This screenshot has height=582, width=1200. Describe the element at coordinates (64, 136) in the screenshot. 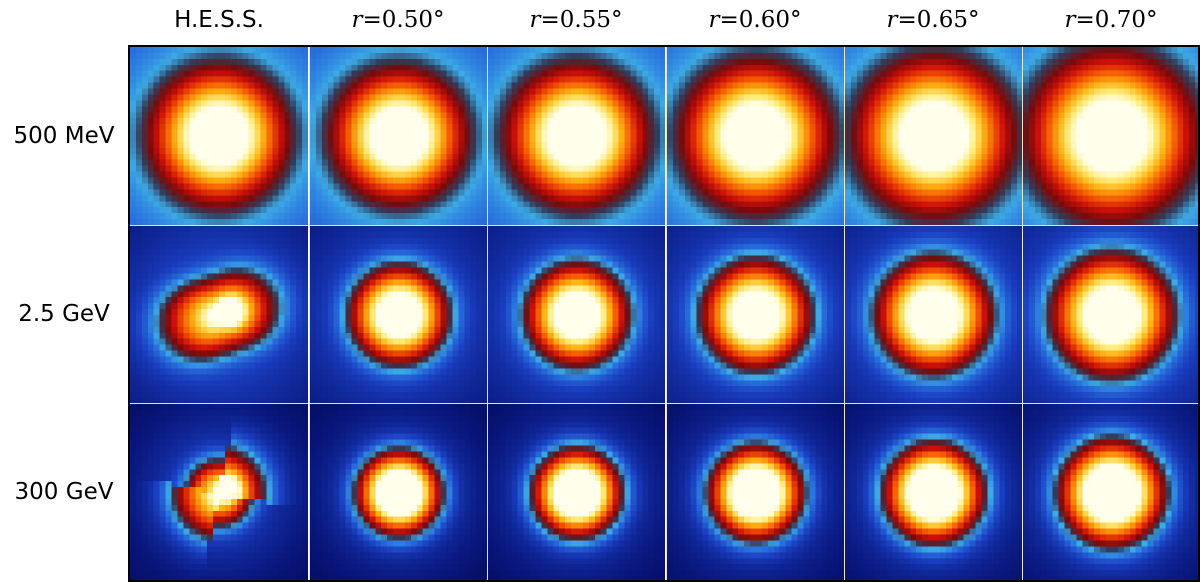

I see `row-label-0: 500 MeV` at that location.